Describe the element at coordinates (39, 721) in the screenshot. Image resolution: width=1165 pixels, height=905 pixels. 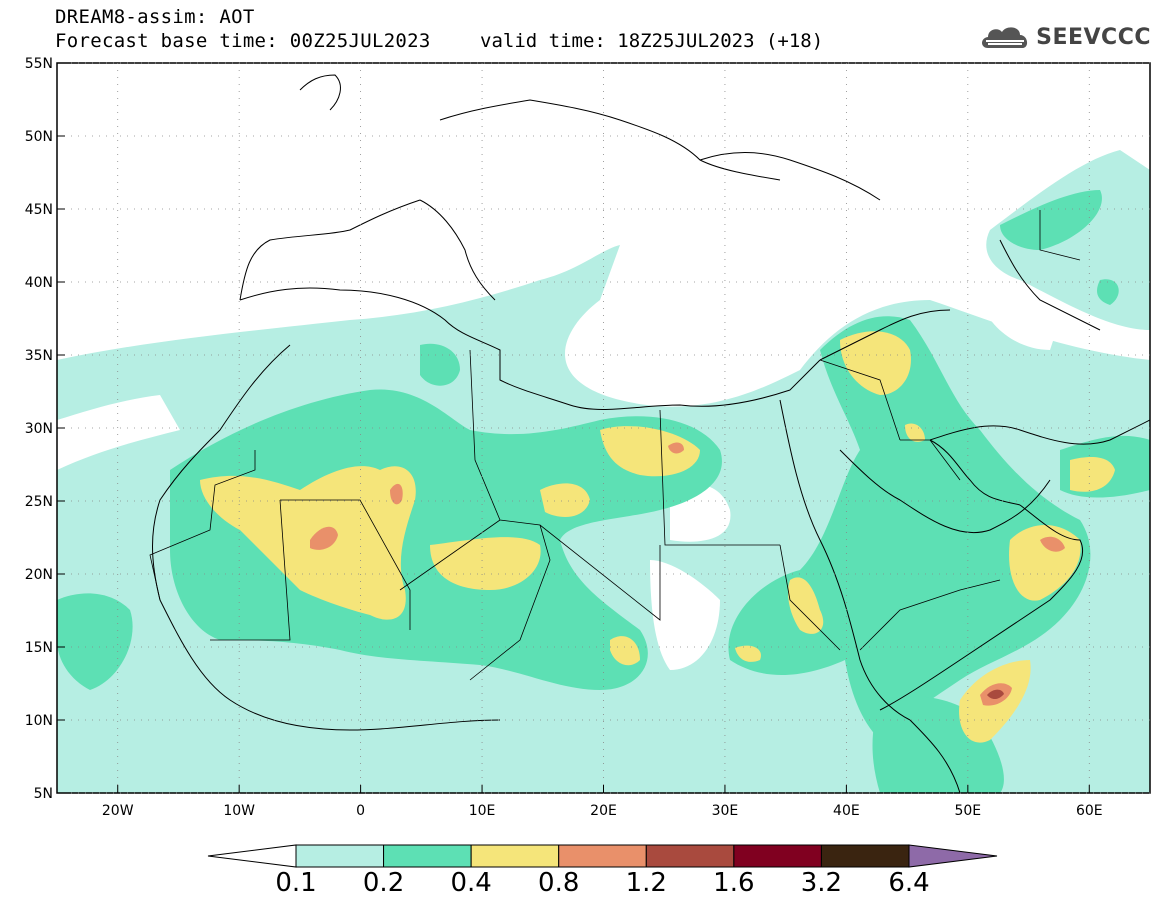
I see `tick-label-lat: 10N` at that location.